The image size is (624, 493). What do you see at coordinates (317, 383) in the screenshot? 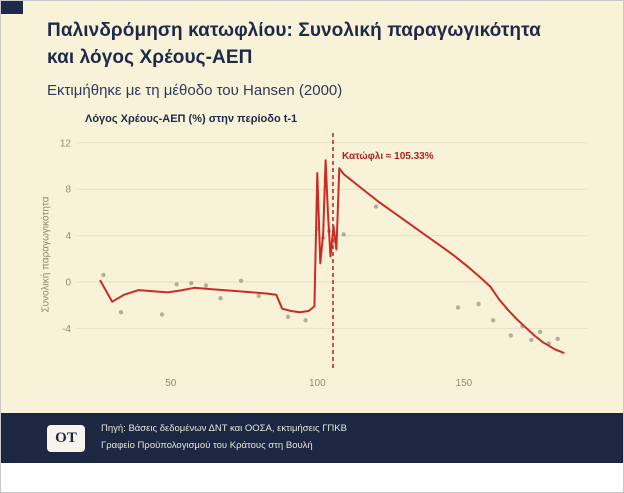
I see `svg-text: 100` at bounding box center [317, 383].